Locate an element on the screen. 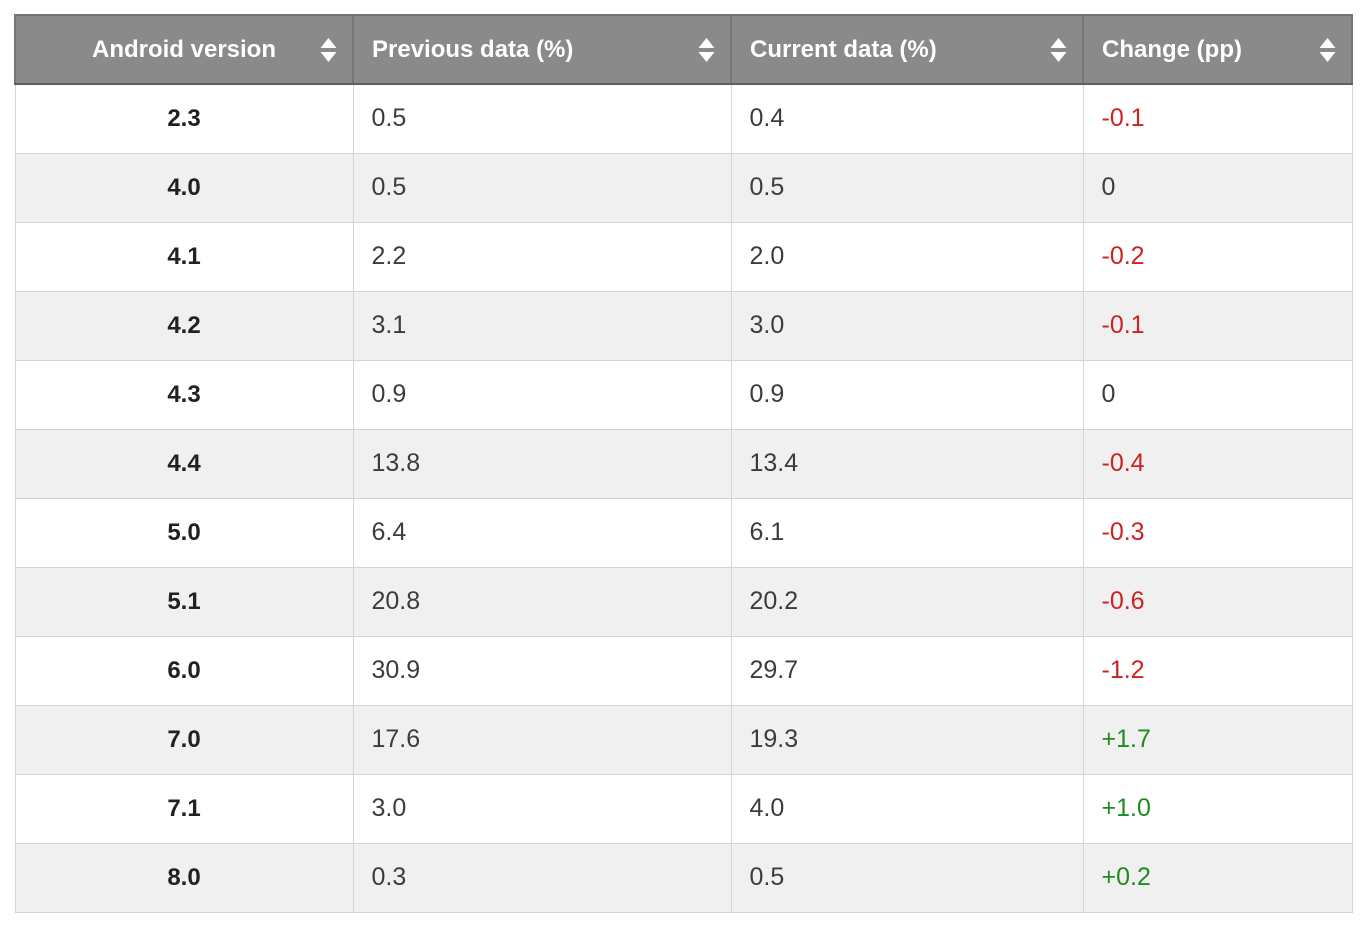  version-cell: 4.2 is located at coordinates (184, 325).